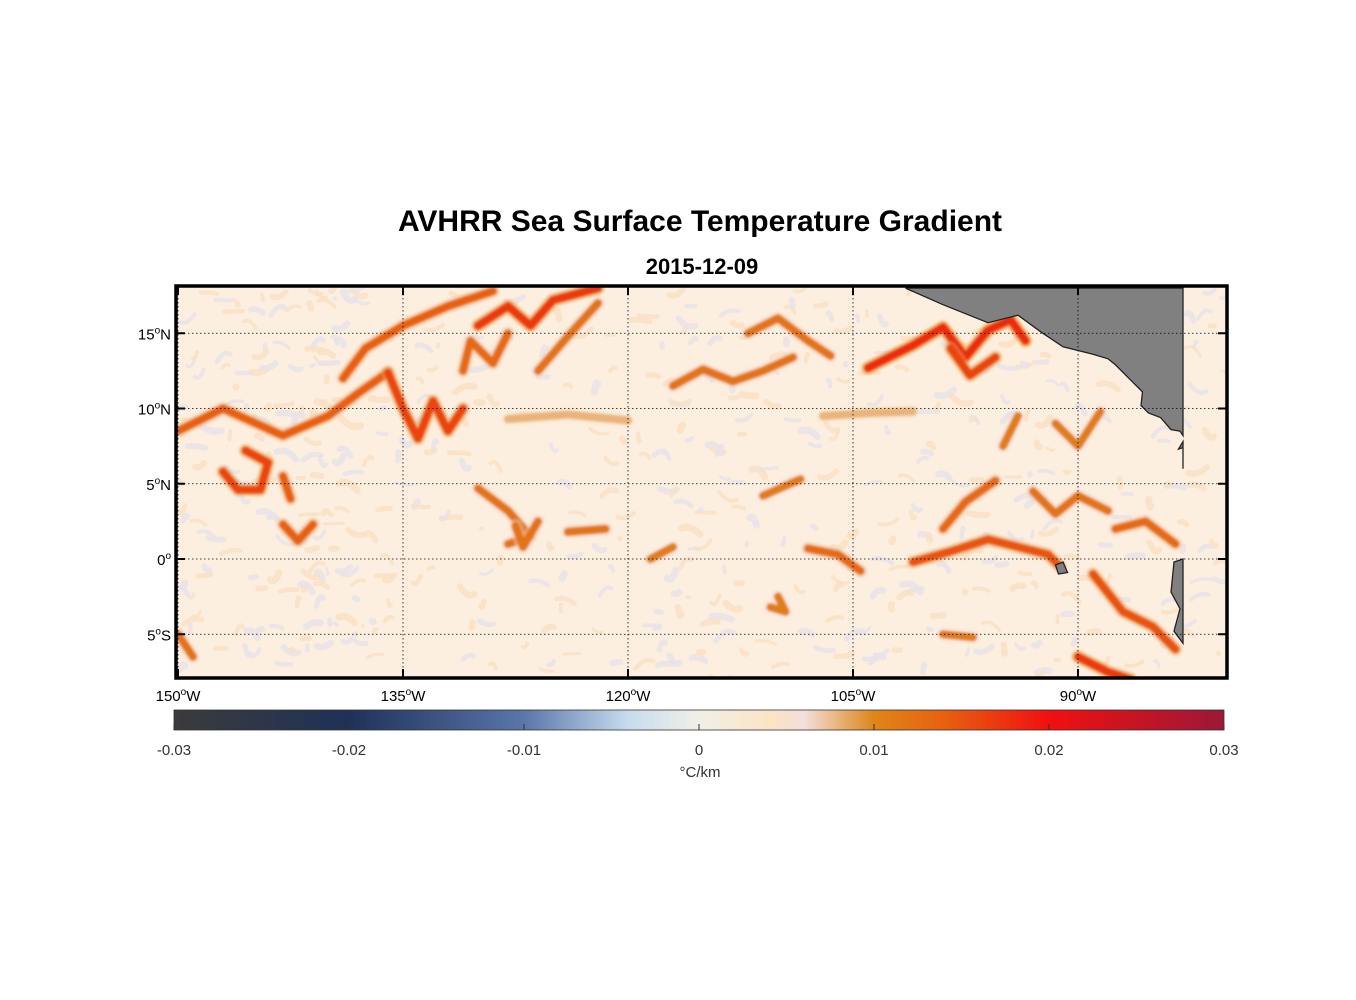 This screenshot has width=1356, height=1000. What do you see at coordinates (873, 750) in the screenshot?
I see `colorbar-tick-label: 0.01` at bounding box center [873, 750].